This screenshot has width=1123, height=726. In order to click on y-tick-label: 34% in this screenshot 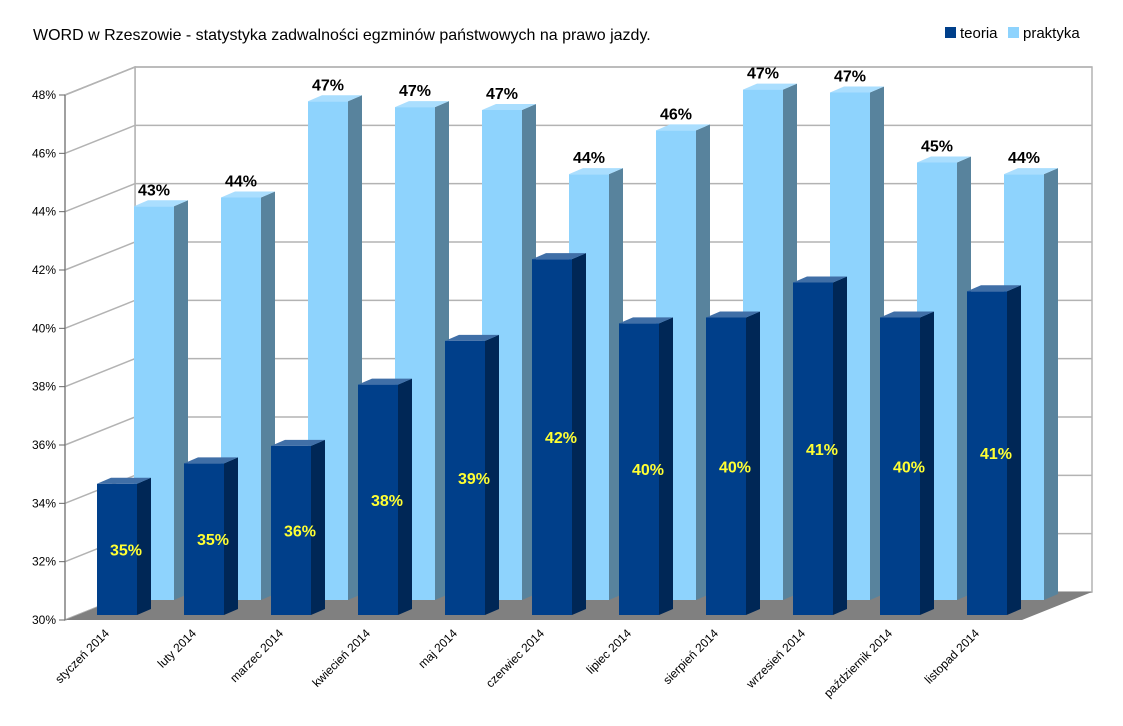, I will do `click(44, 503)`.